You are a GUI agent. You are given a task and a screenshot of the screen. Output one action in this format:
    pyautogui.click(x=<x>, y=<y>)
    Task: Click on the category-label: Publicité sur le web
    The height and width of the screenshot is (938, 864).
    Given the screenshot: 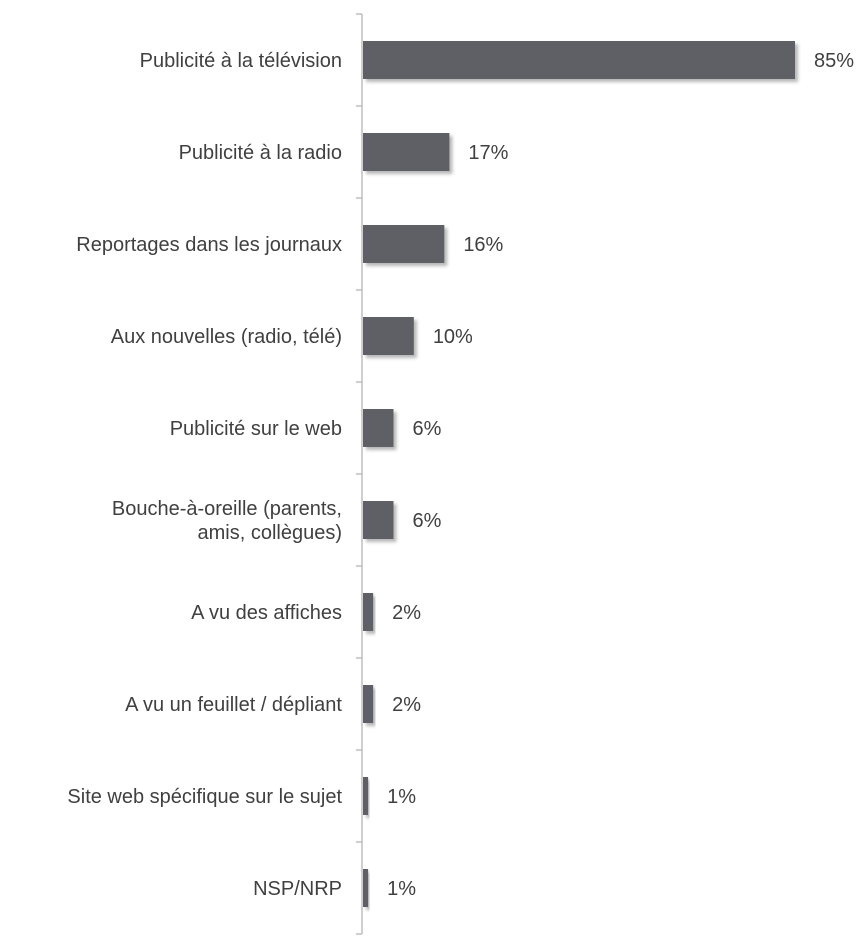 What is the action you would take?
    pyautogui.click(x=256, y=429)
    